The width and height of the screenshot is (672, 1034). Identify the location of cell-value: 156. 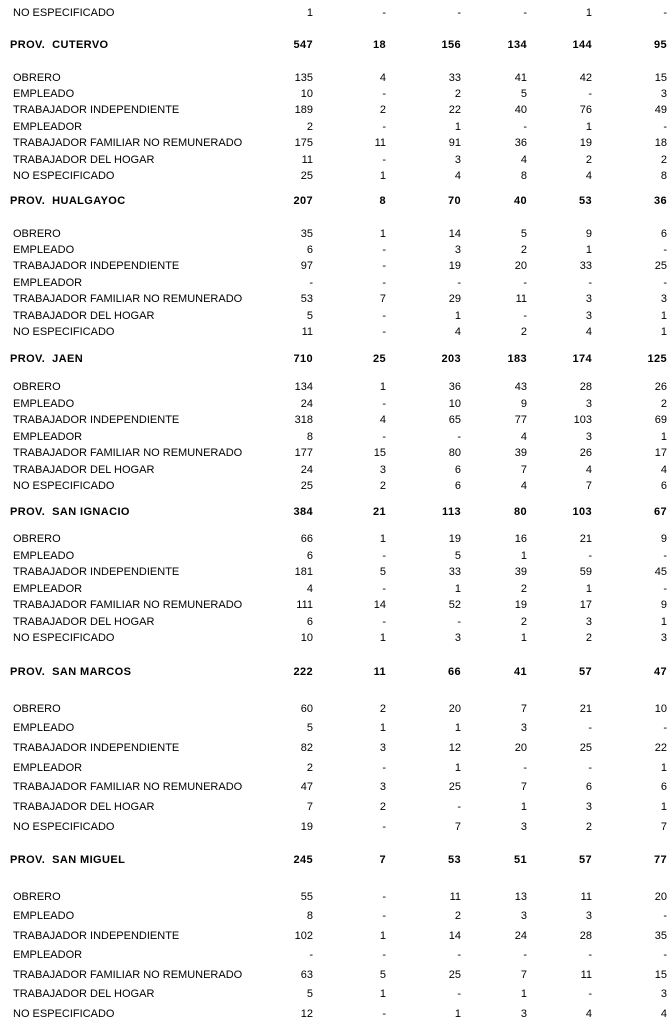
(451, 45).